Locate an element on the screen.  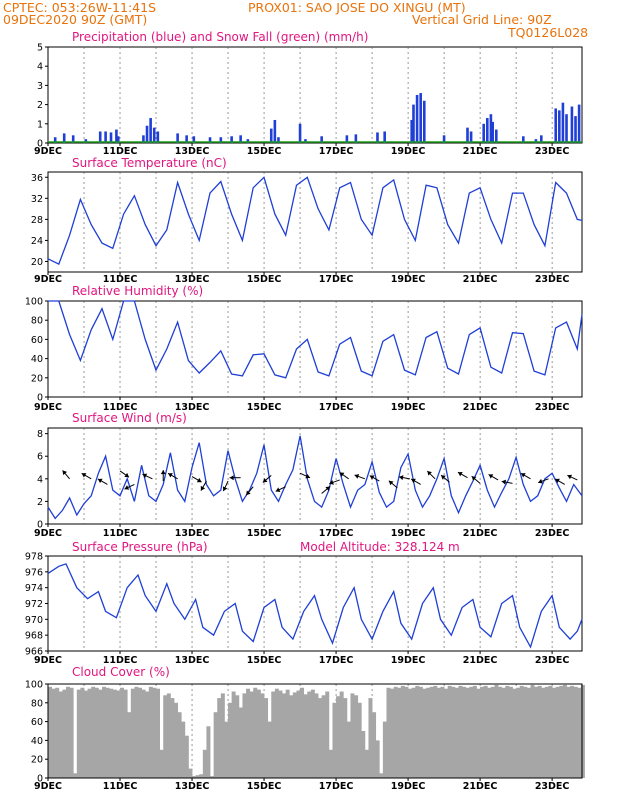
header-line3-right: TQ0126L028 is located at coordinates (547, 32).